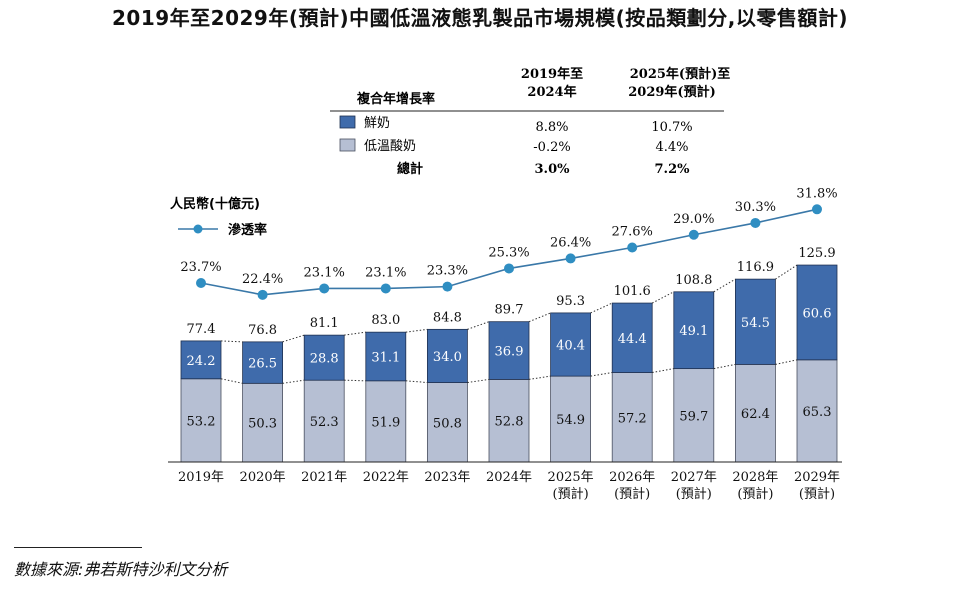 The image size is (960, 595). I want to click on bar-label-yogurt: 62.4, so click(755, 414).